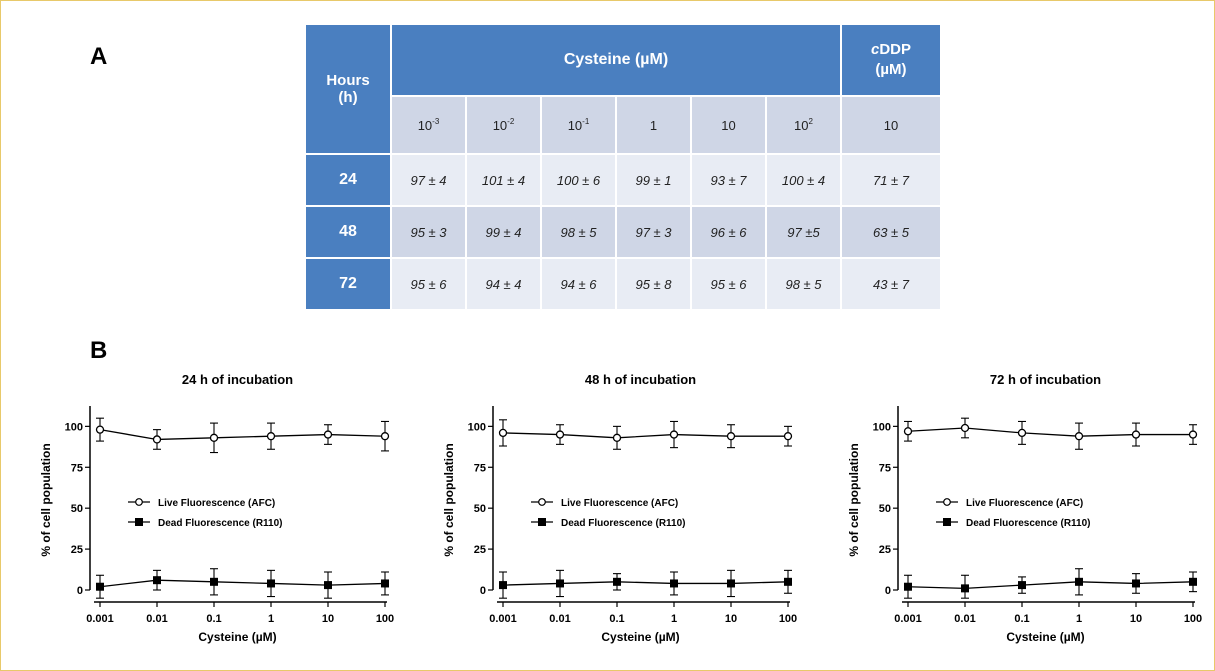 The image size is (1215, 671). Describe the element at coordinates (654, 233) in the screenshot. I see `table-cell: 97 ± 3` at that location.